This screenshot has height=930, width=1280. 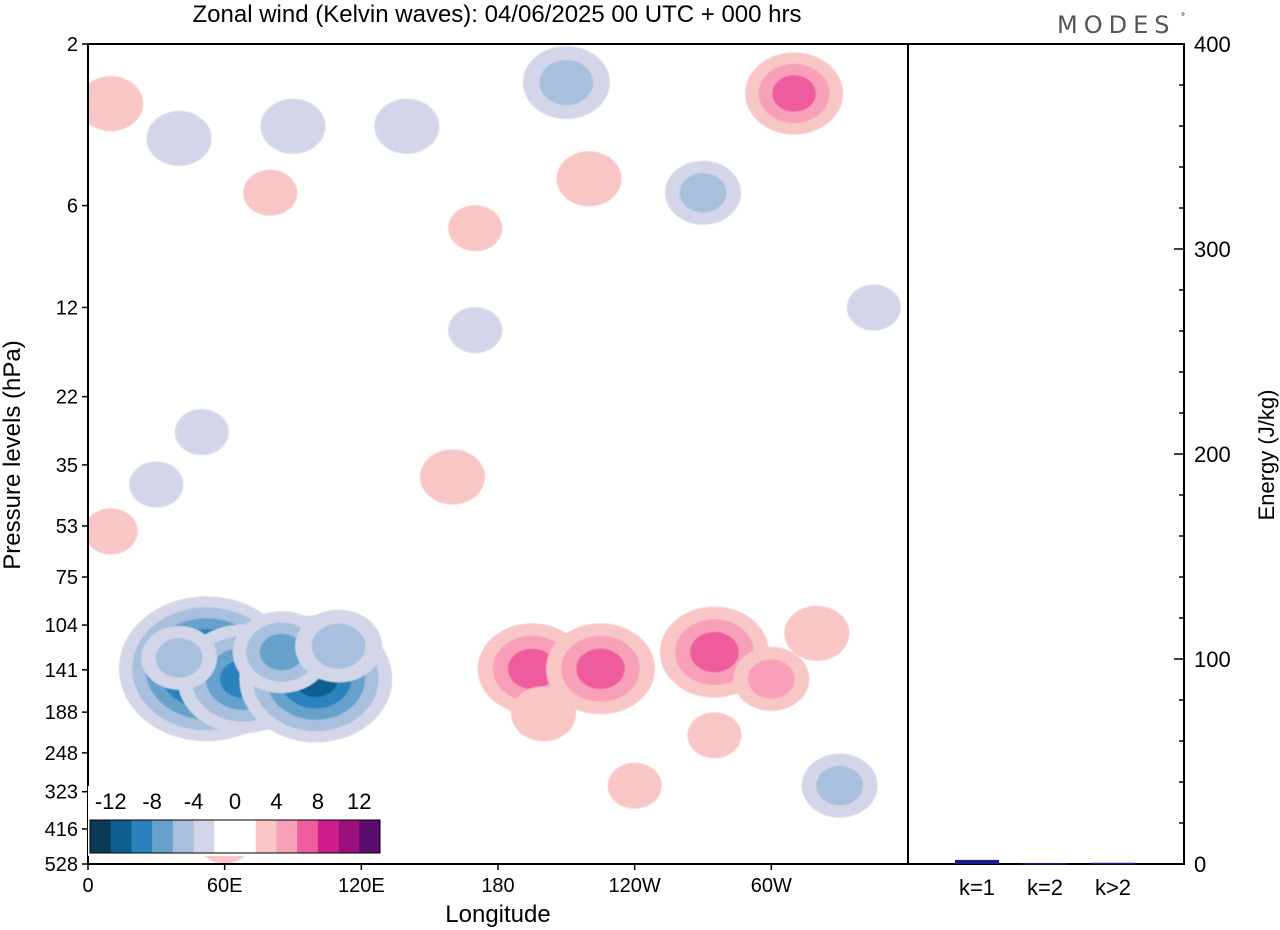 I want to click on colorbar-label: -12, so click(x=111, y=801).